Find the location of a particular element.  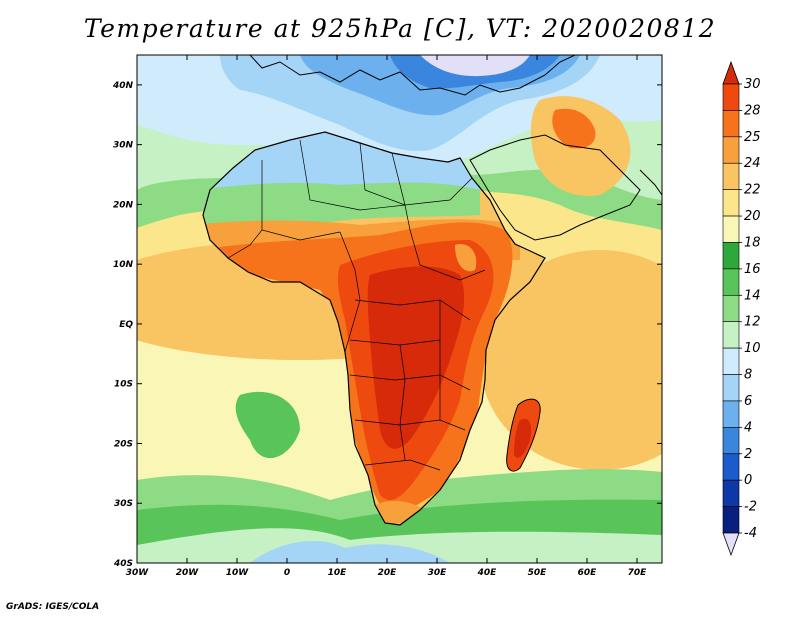

arabia-coastline is located at coordinates (555, 187).